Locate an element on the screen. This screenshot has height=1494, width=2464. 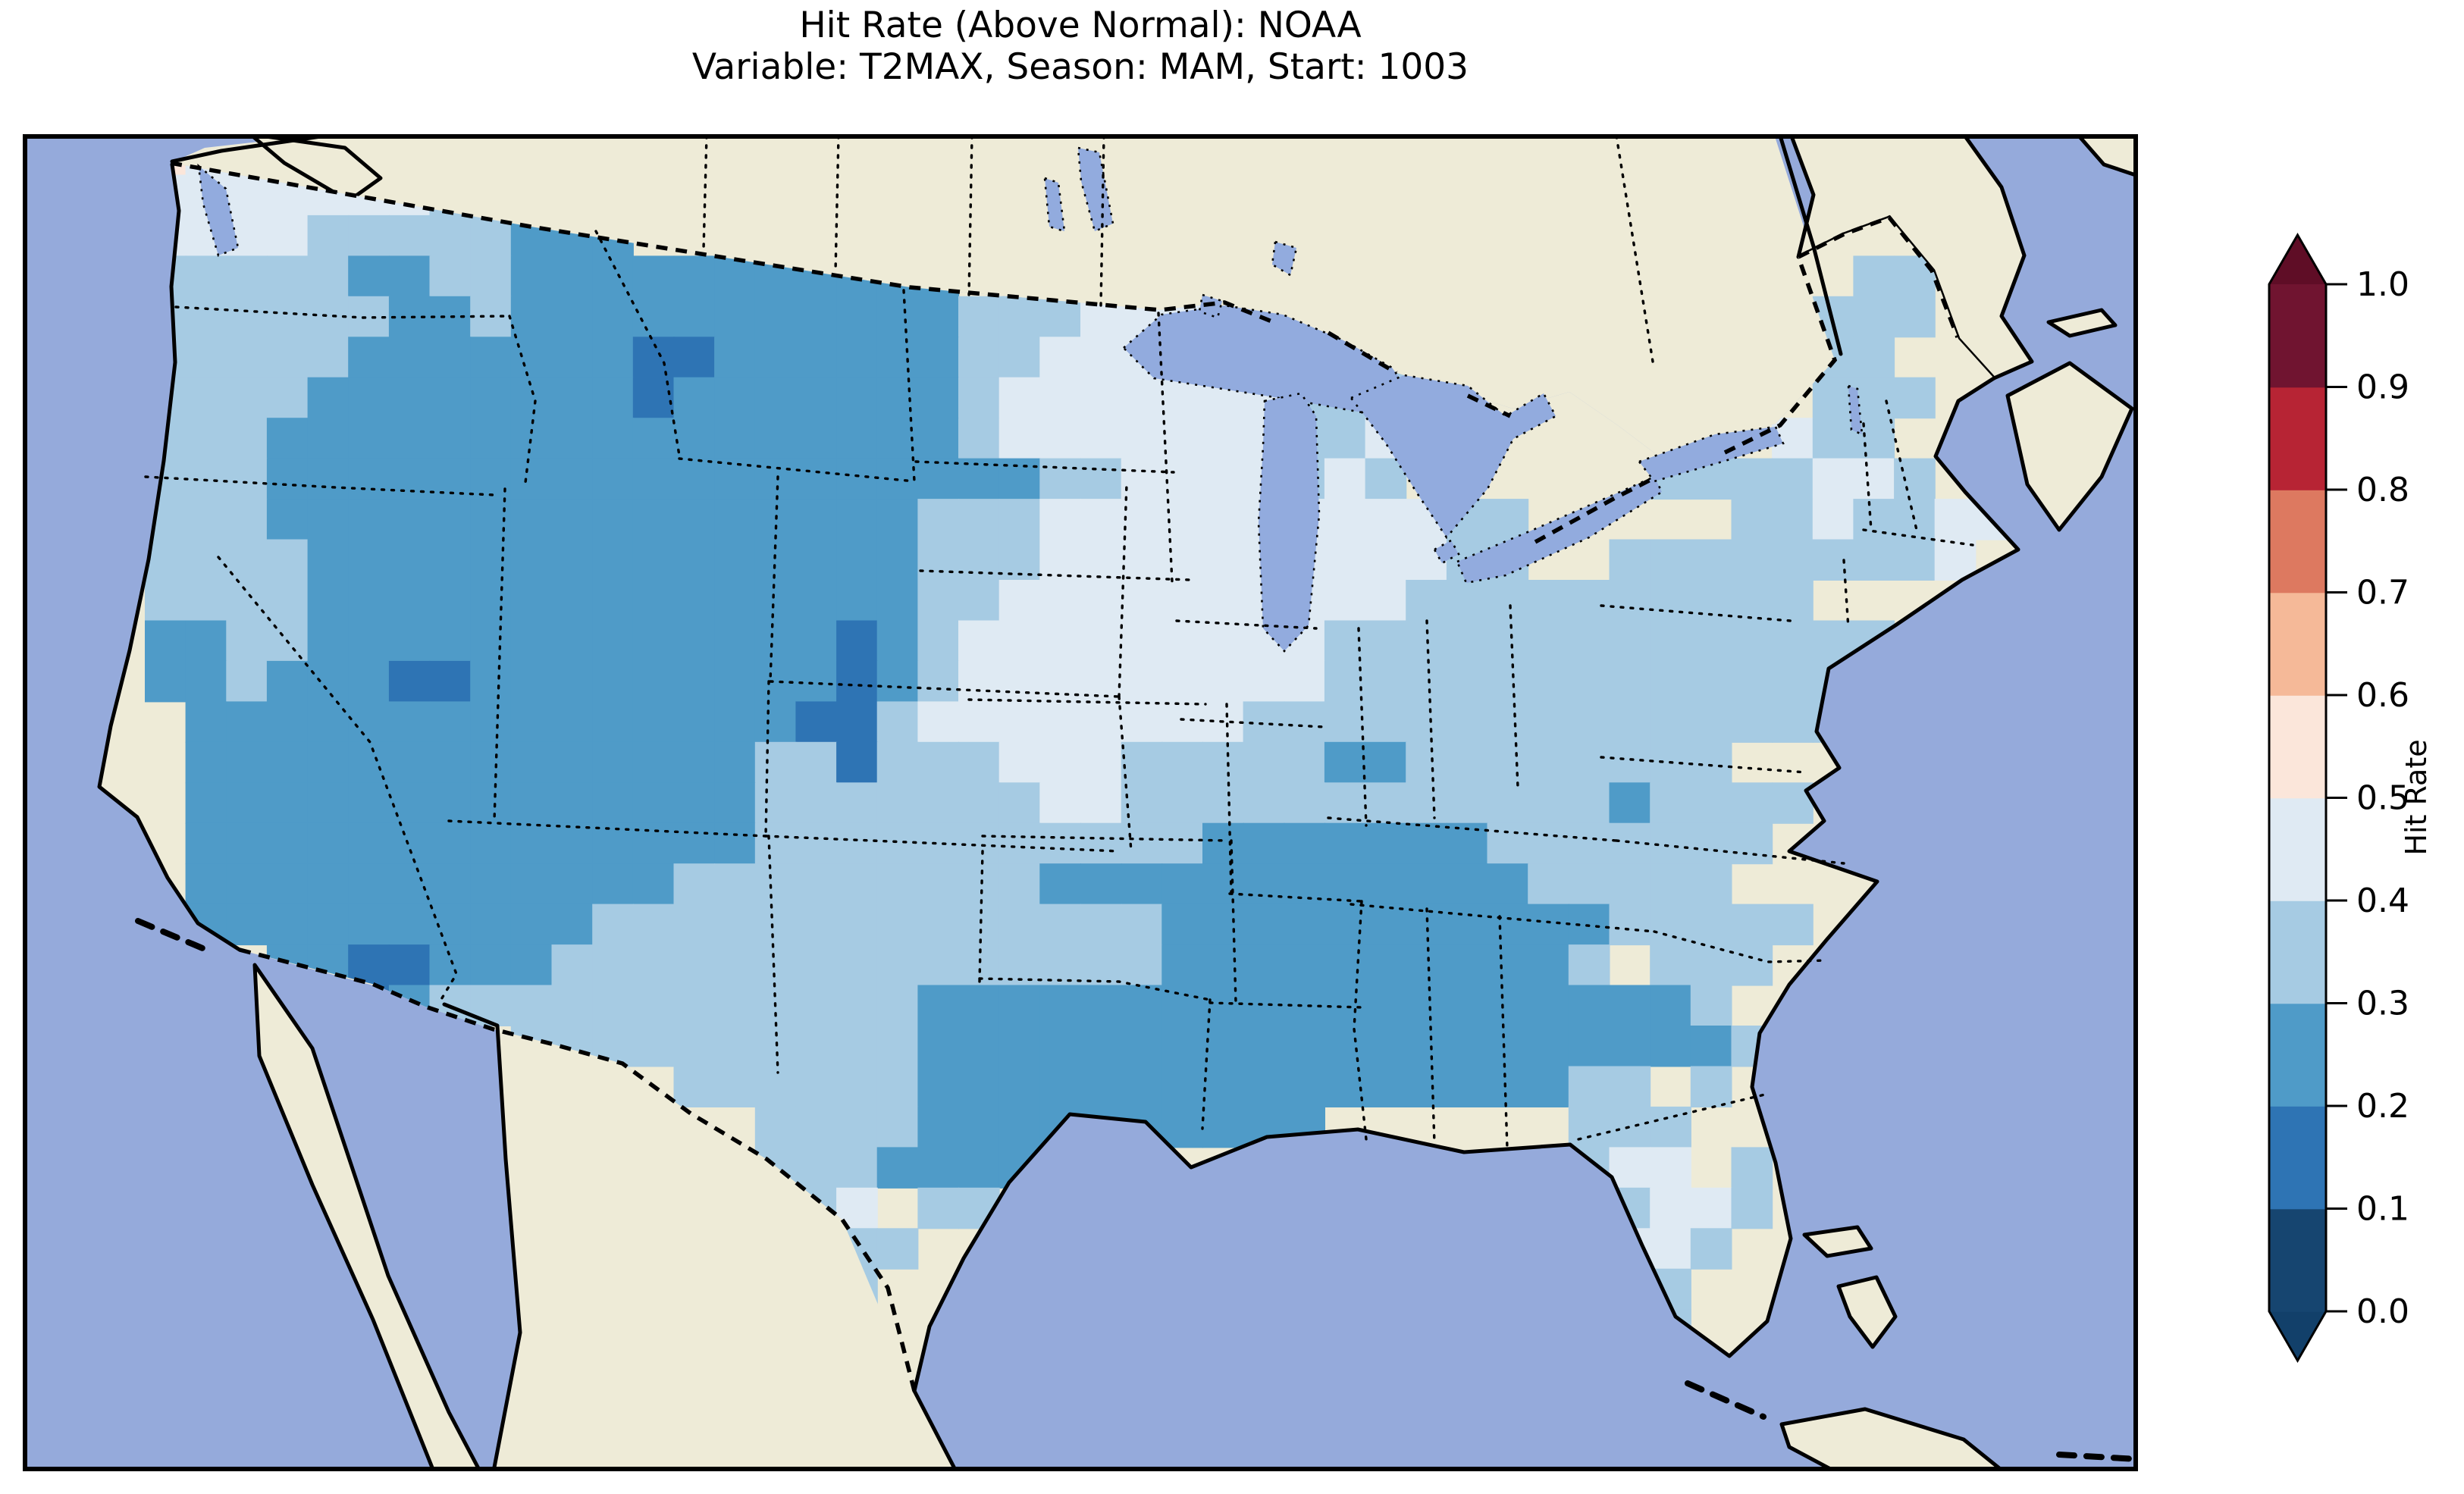
colorbar-under-arrow is located at coordinates (2297, 1336).